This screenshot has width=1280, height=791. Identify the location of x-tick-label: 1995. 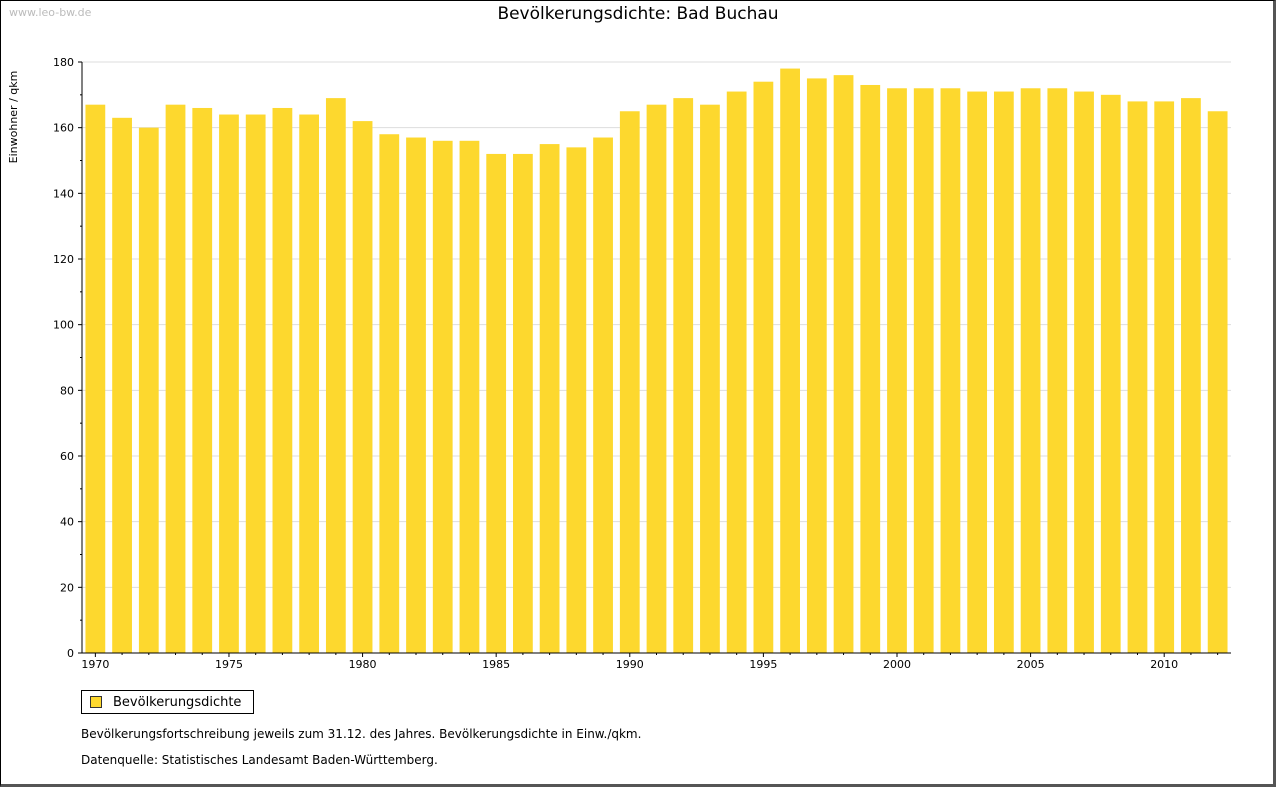
(763, 664).